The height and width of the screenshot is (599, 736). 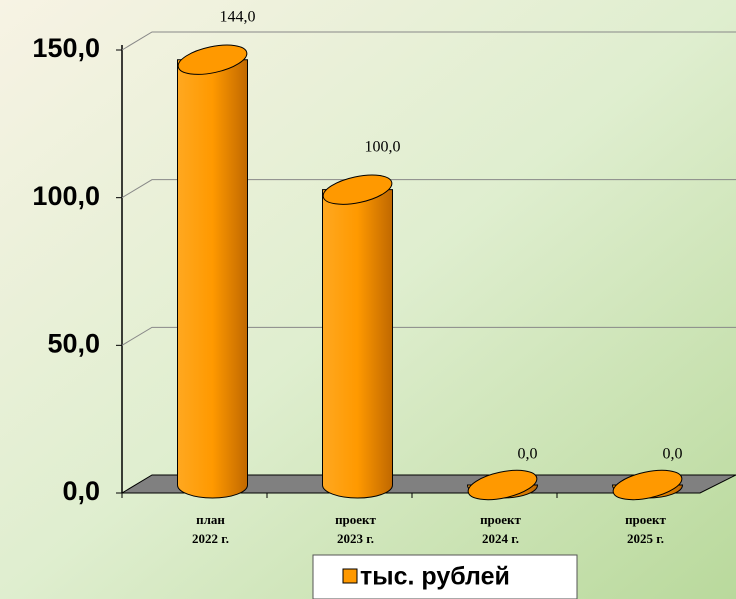 What do you see at coordinates (355, 538) in the screenshot?
I see `x-tick-label: 2023 г.` at bounding box center [355, 538].